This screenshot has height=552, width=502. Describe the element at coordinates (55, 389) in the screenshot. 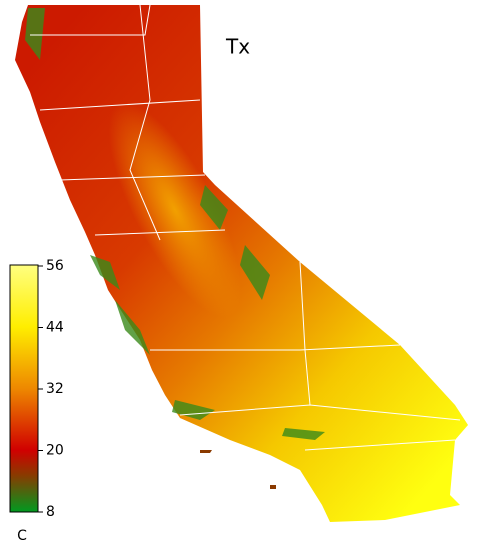

I see `colorbar-tick-label: 32` at that location.